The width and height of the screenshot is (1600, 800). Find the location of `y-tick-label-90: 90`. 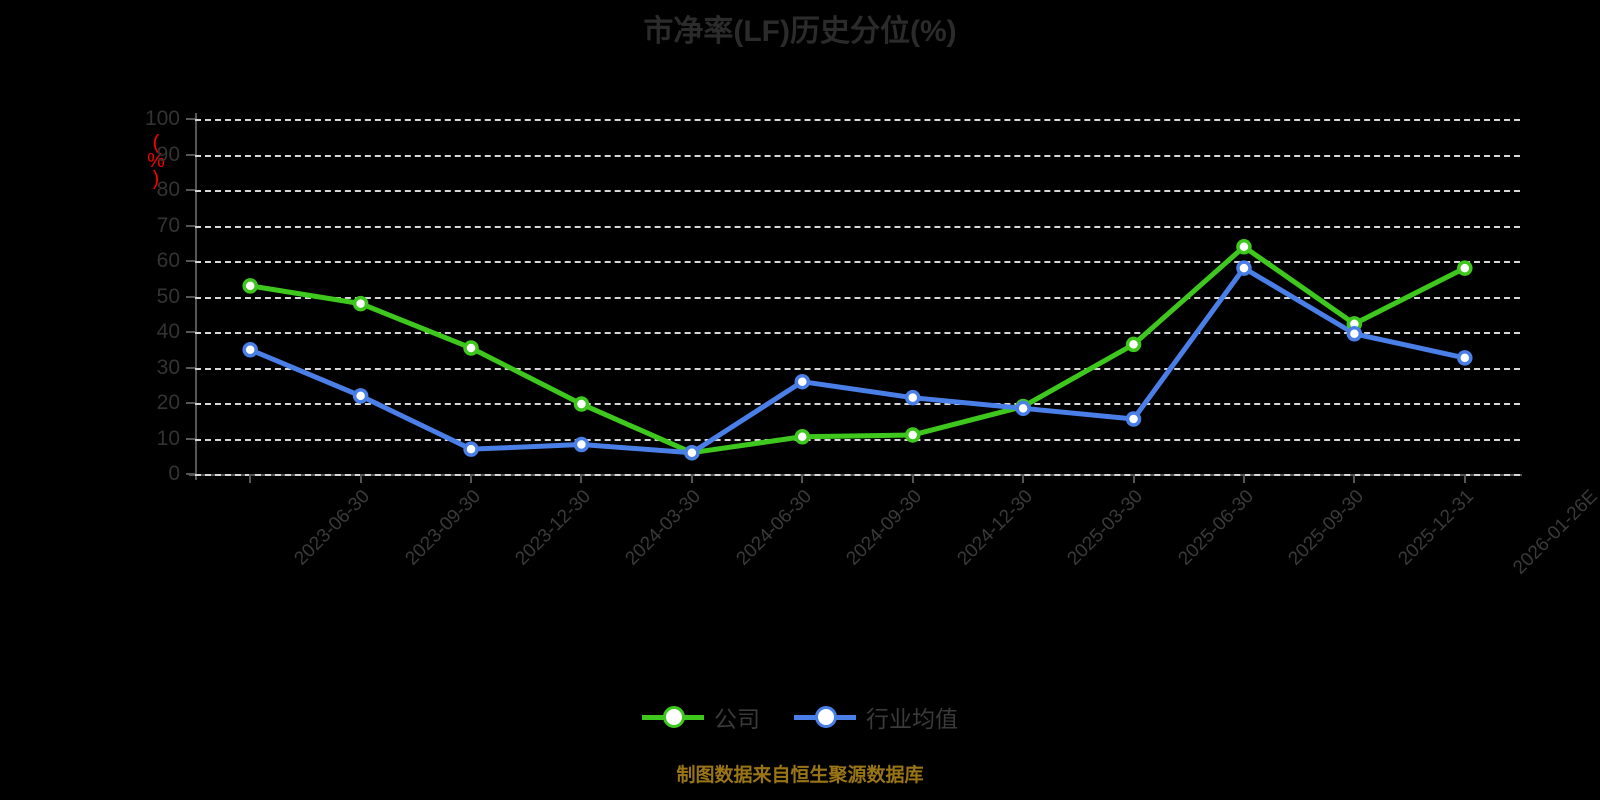

y-tick-label-90: 90 is located at coordinates (168, 154).